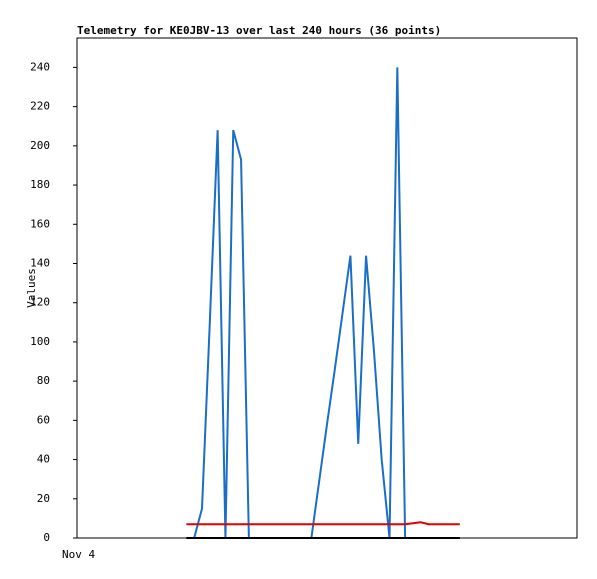 The image size is (597, 579). What do you see at coordinates (78, 554) in the screenshot?
I see `x-tick-label: Nov 4` at bounding box center [78, 554].